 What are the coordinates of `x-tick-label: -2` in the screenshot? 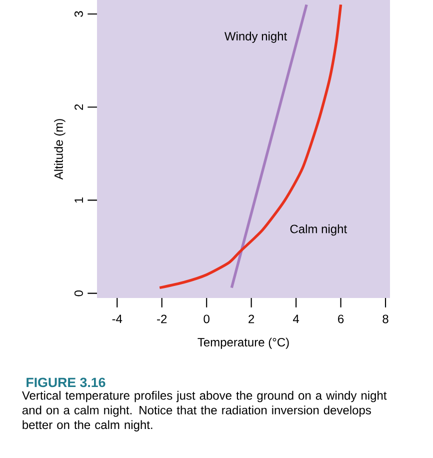 It's located at (162, 319).